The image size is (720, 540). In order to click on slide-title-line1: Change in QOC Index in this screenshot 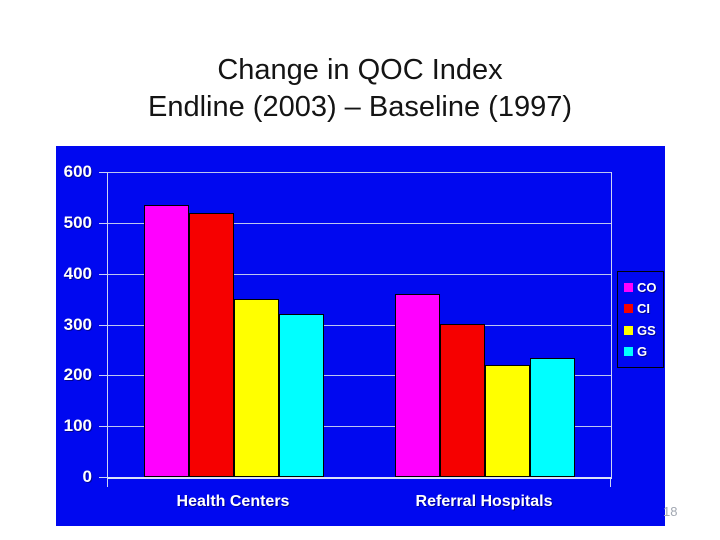, I will do `click(360, 70)`.